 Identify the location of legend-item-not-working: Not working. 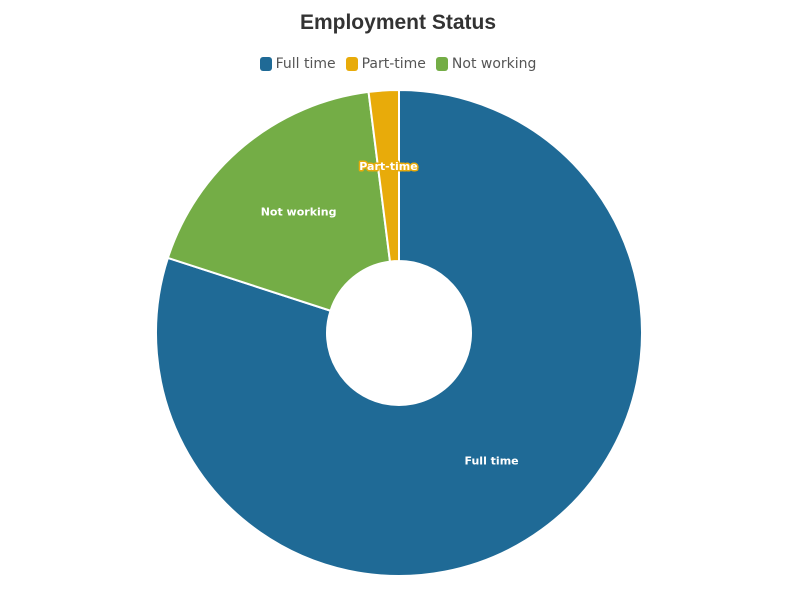
(486, 64).